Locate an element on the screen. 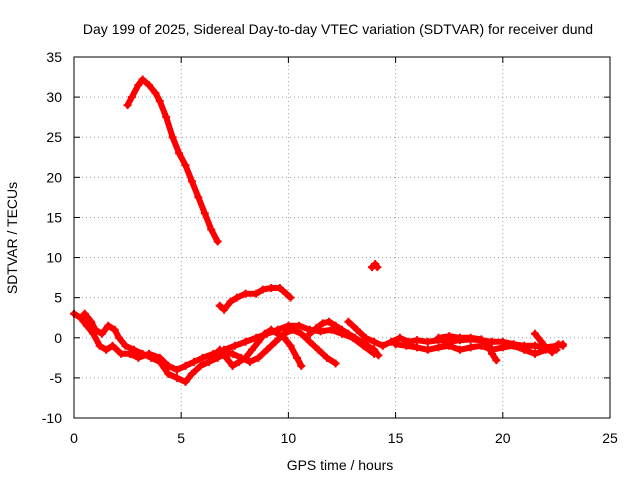  y-tick-label: 25 is located at coordinates (54, 137).